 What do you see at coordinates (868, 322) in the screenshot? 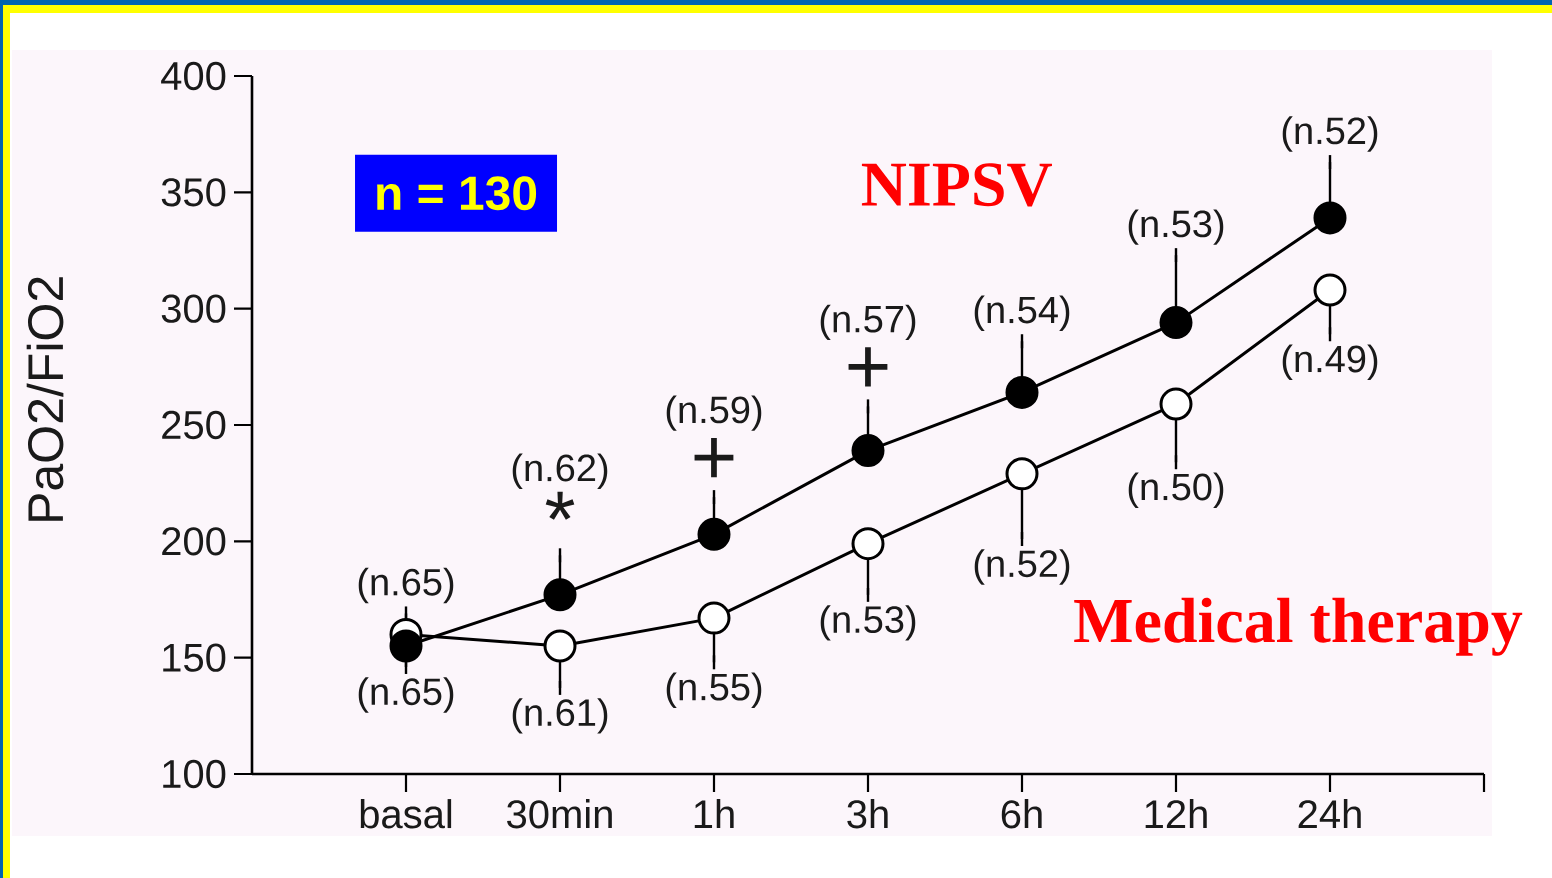
I see `annotation: (n.57)` at bounding box center [868, 322].